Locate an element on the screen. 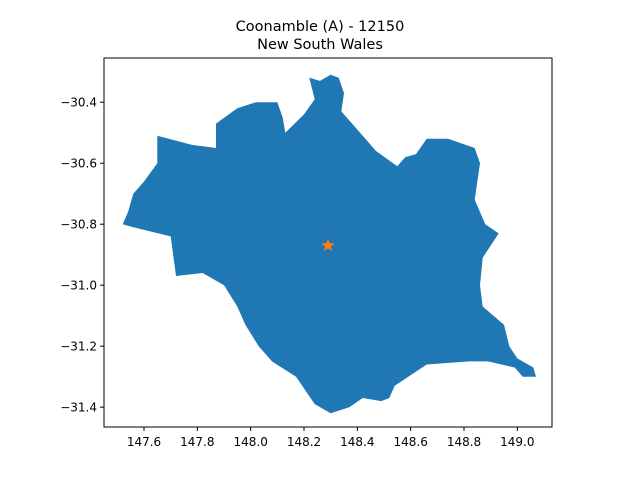 The height and width of the screenshot is (480, 640). chart-title-line1: Coonamble (A) - 12150 is located at coordinates (320, 27).